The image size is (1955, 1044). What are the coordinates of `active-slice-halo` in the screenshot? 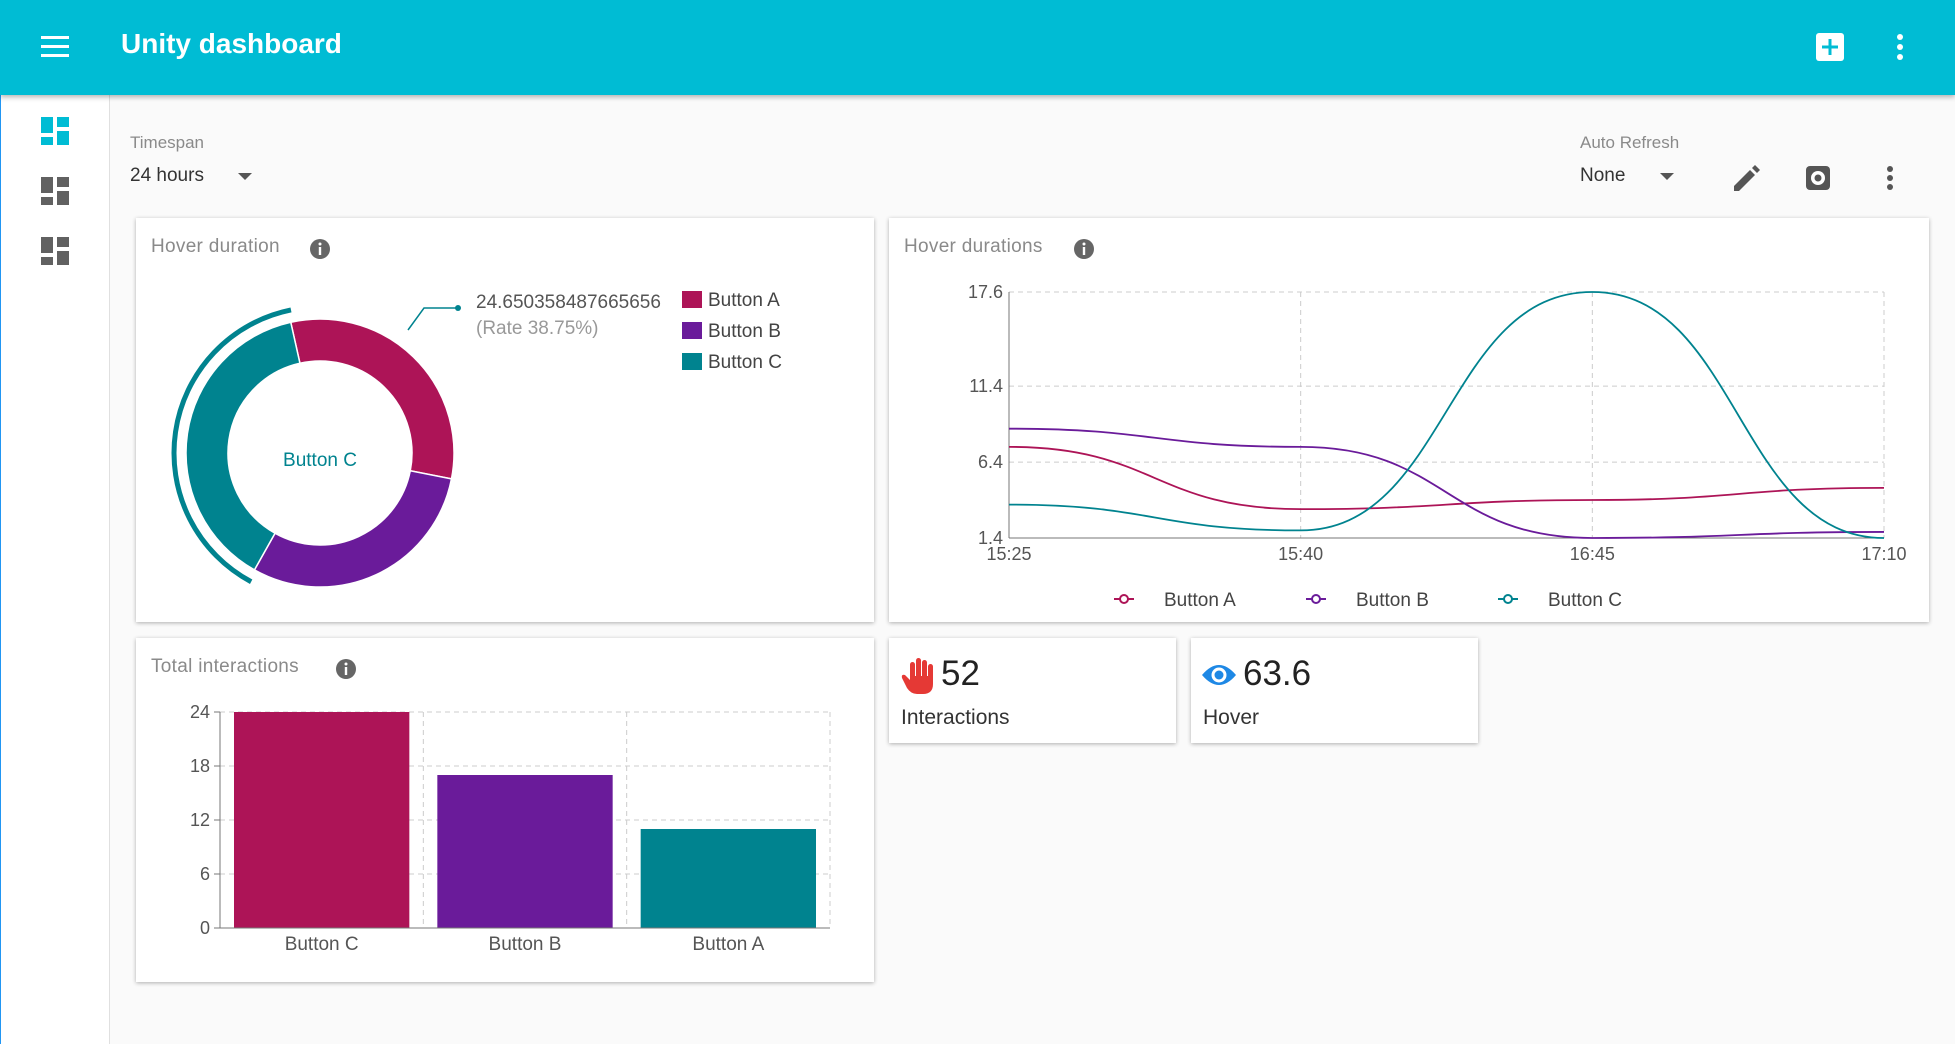 It's located at (231, 445).